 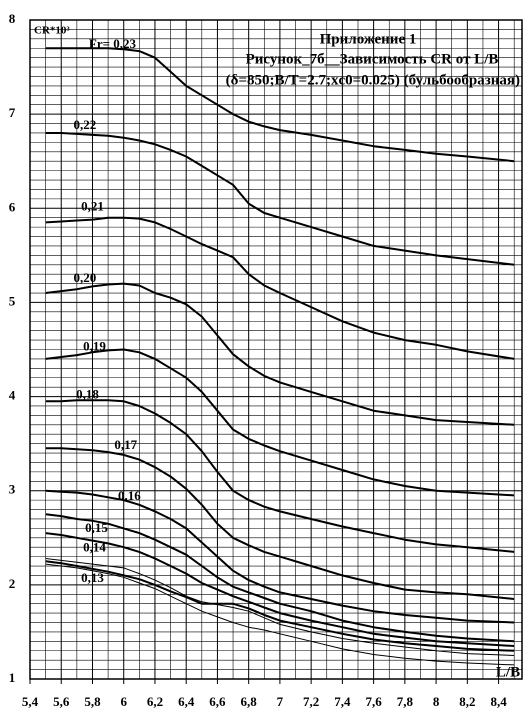 What do you see at coordinates (217, 701) in the screenshot?
I see `x-tick-label: 6,6` at bounding box center [217, 701].